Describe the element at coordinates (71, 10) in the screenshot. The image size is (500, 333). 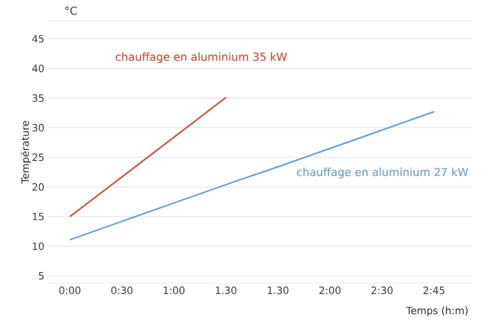
I see `text: °C` at that location.